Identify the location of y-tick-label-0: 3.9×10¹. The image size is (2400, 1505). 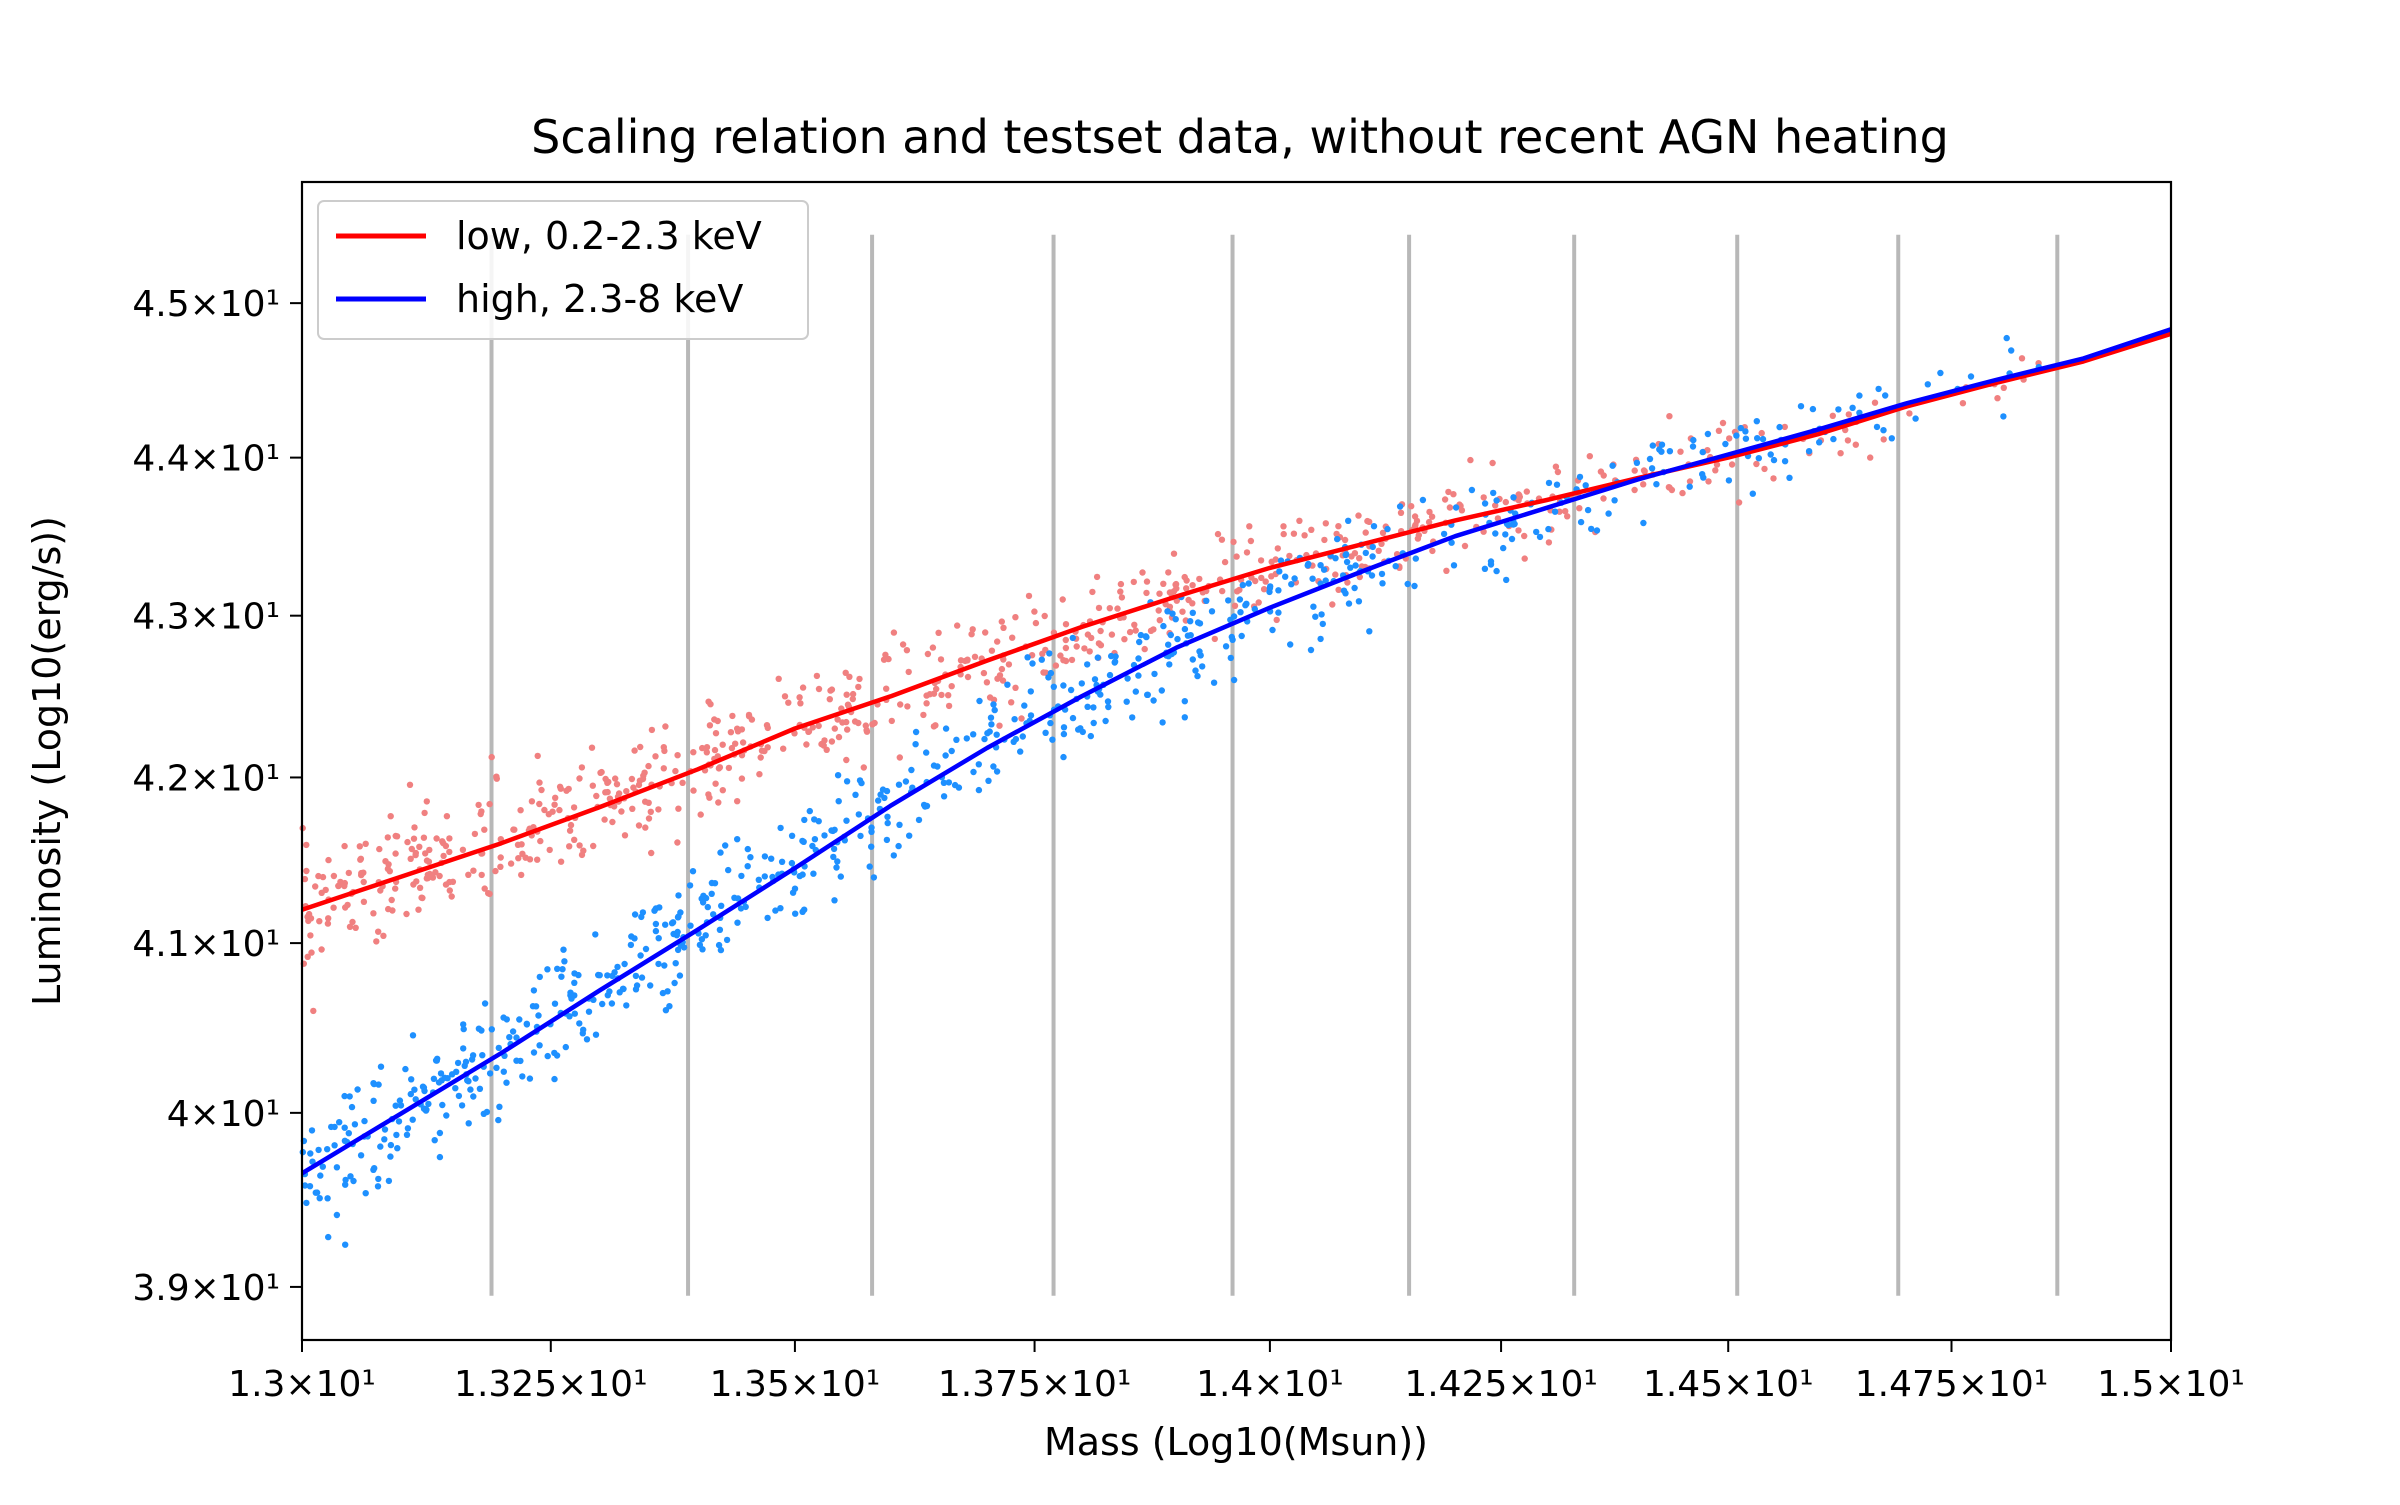
(206, 1288).